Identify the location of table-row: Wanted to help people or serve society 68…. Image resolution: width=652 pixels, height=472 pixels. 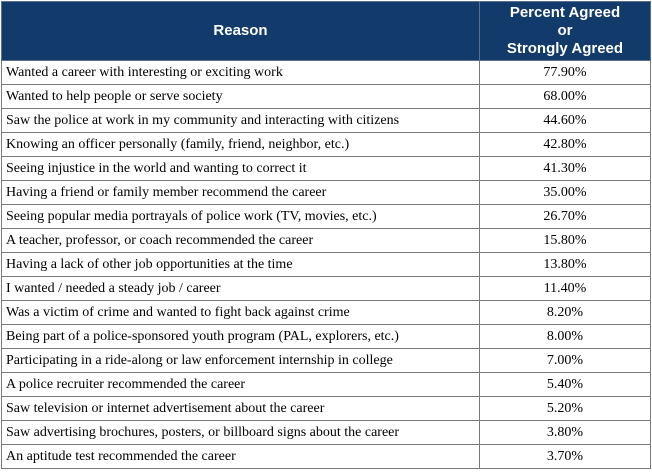
(326, 96).